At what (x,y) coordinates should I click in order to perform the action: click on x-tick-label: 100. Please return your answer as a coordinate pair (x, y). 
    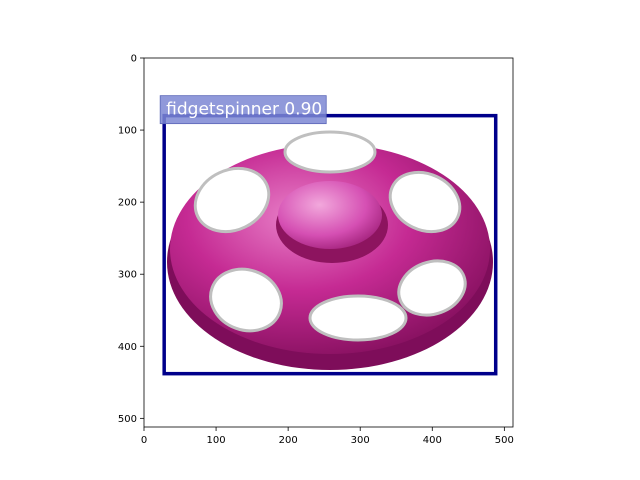
    Looking at the image, I should click on (216, 440).